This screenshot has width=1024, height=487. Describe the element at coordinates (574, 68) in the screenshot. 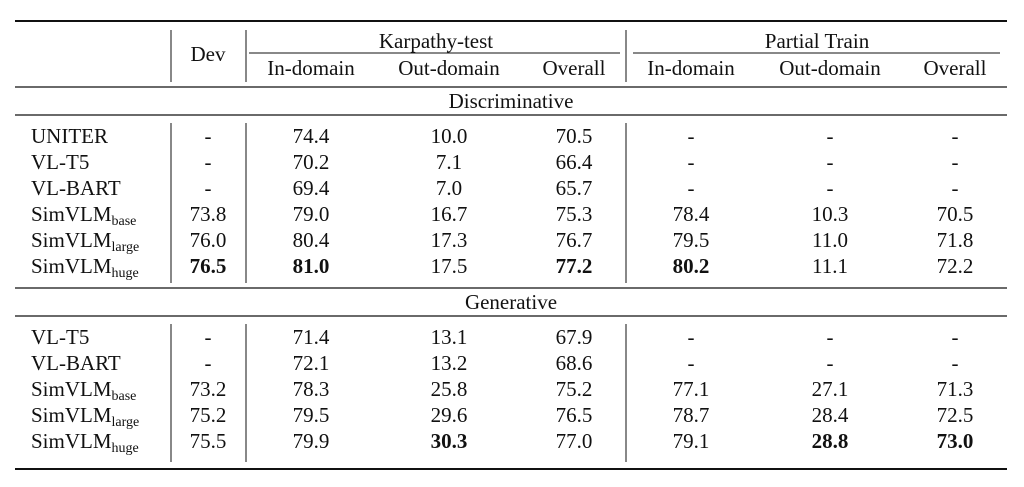

I see `header-karpathy-overall: Overall` at that location.